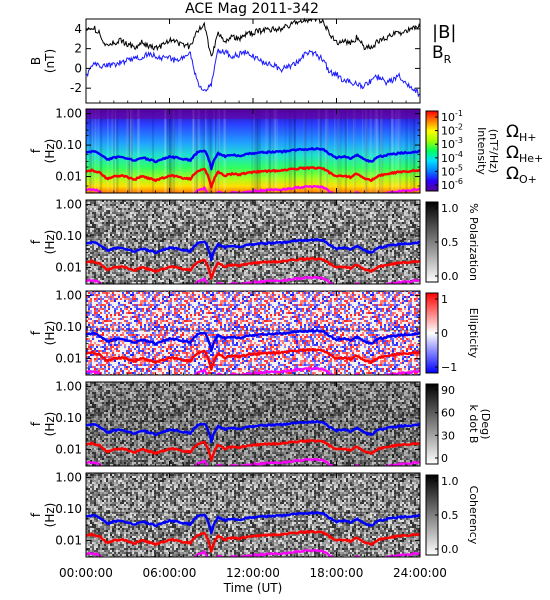  What do you see at coordinates (473, 424) in the screenshot?
I see `colorbar-label: k dot B` at bounding box center [473, 424].